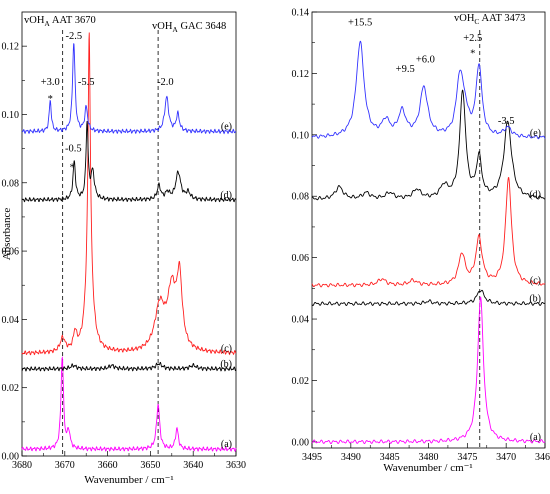  I want to click on left-trace-label: (c), so click(226, 349).